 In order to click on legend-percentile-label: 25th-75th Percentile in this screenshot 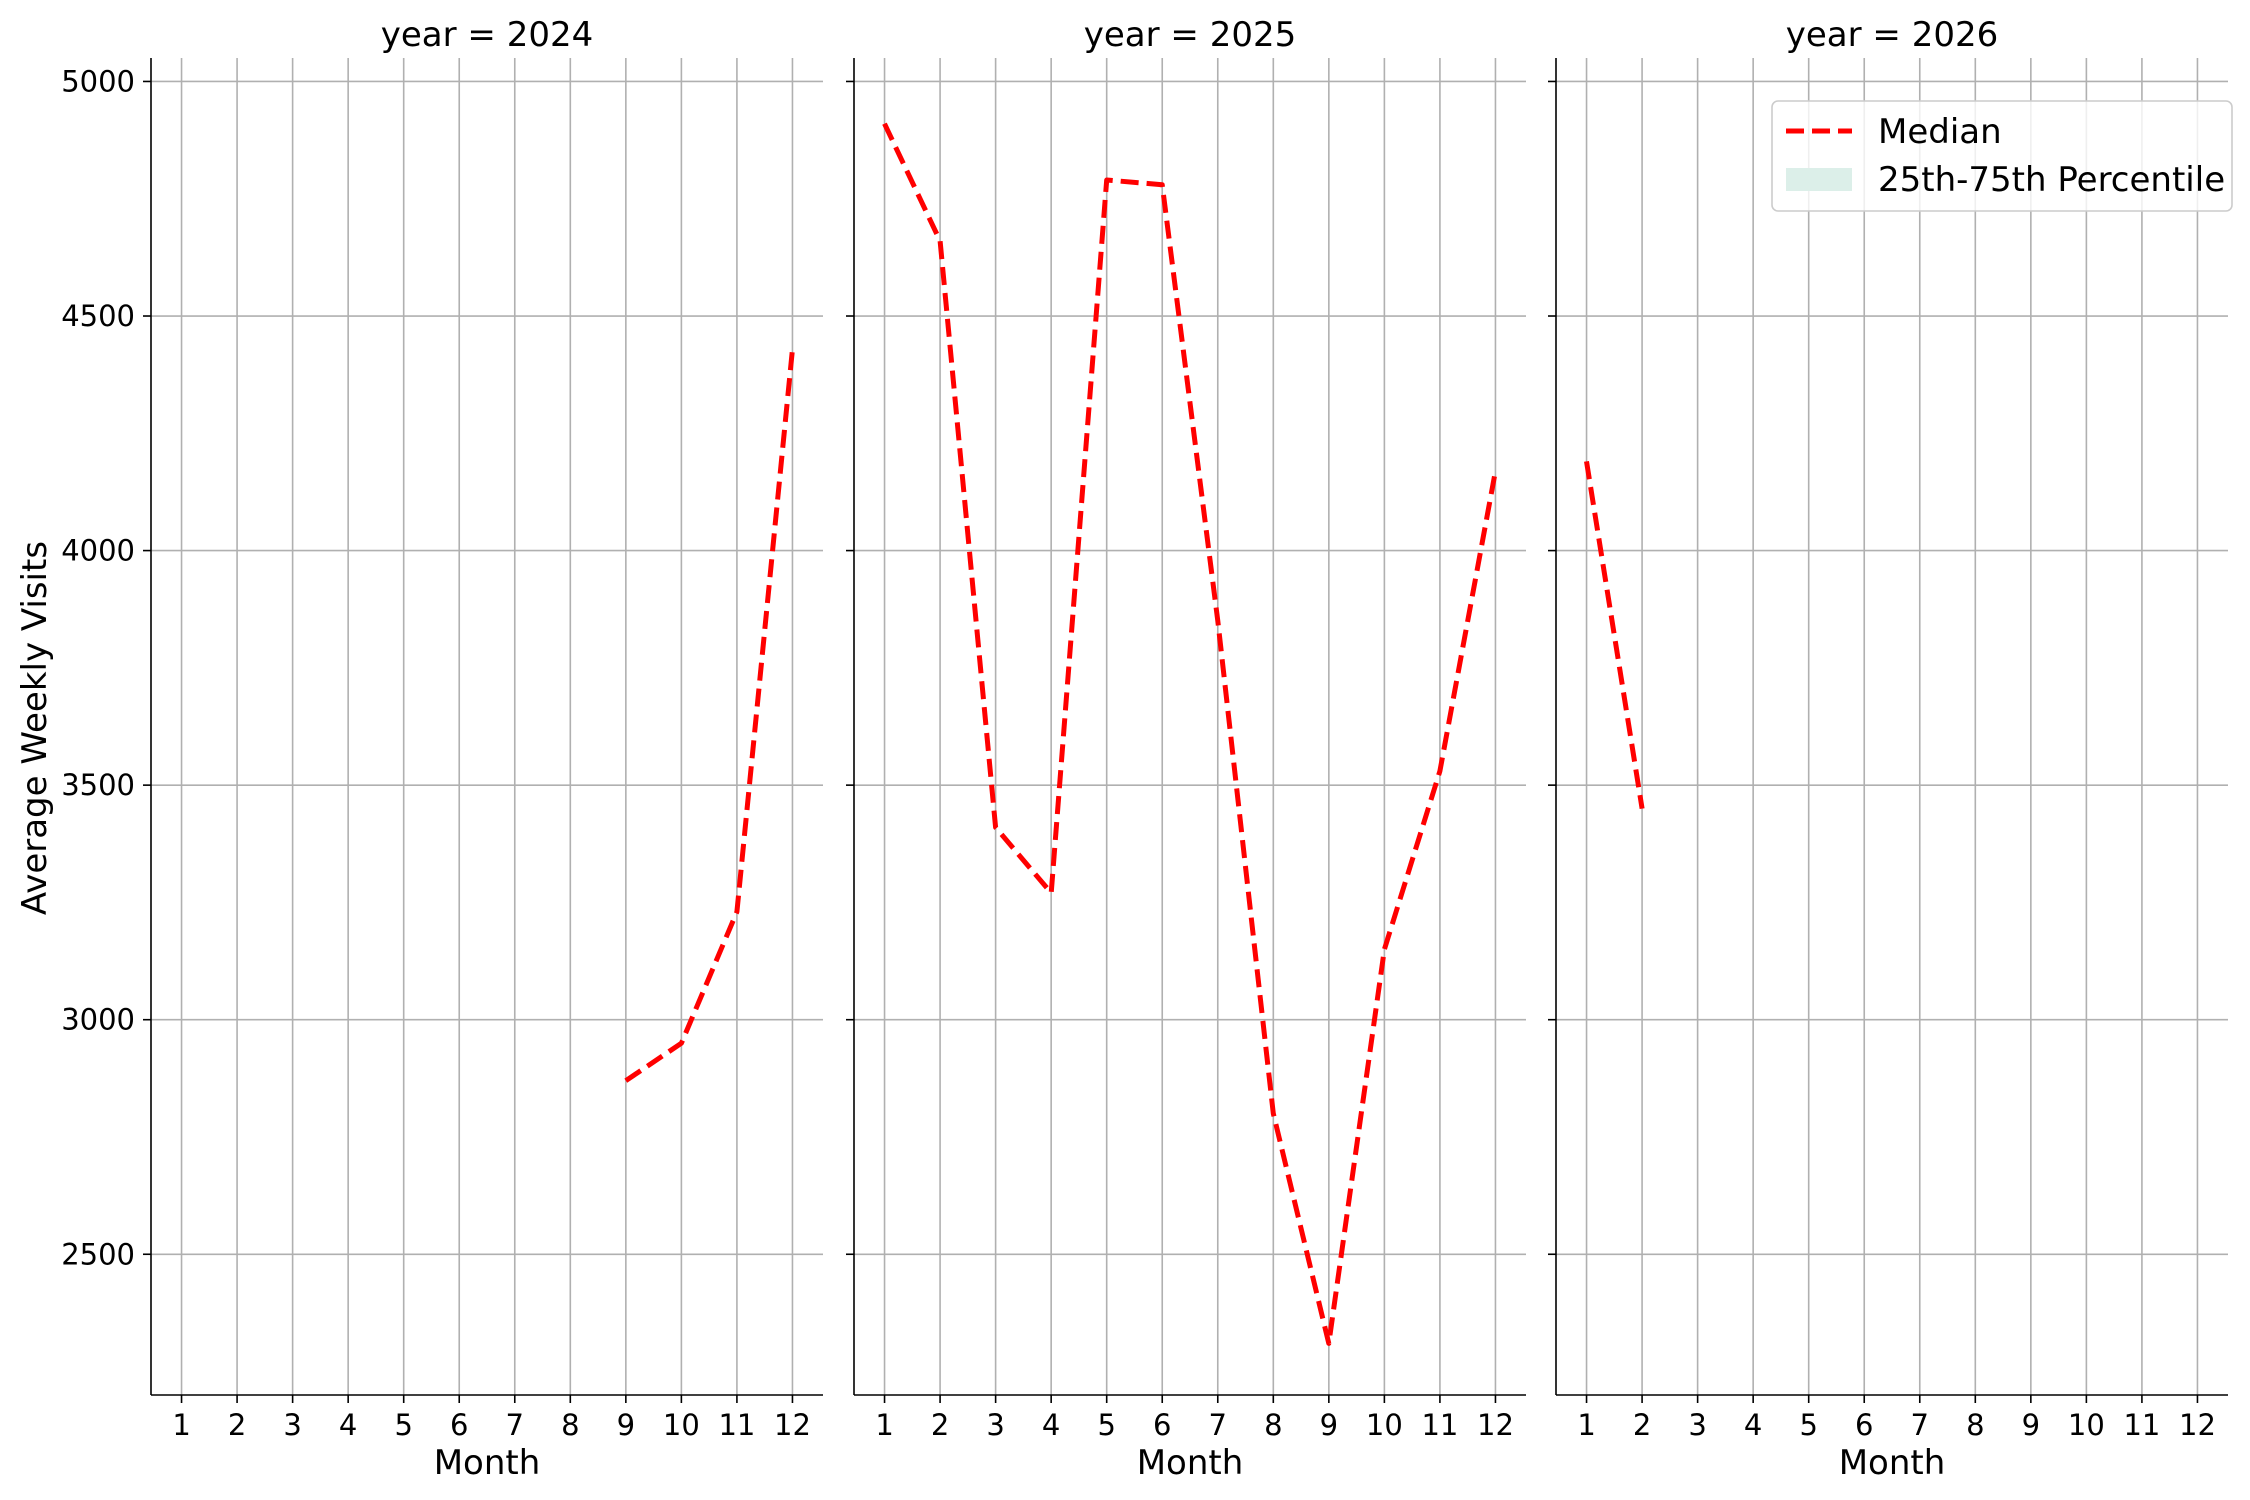, I will do `click(2051, 180)`.